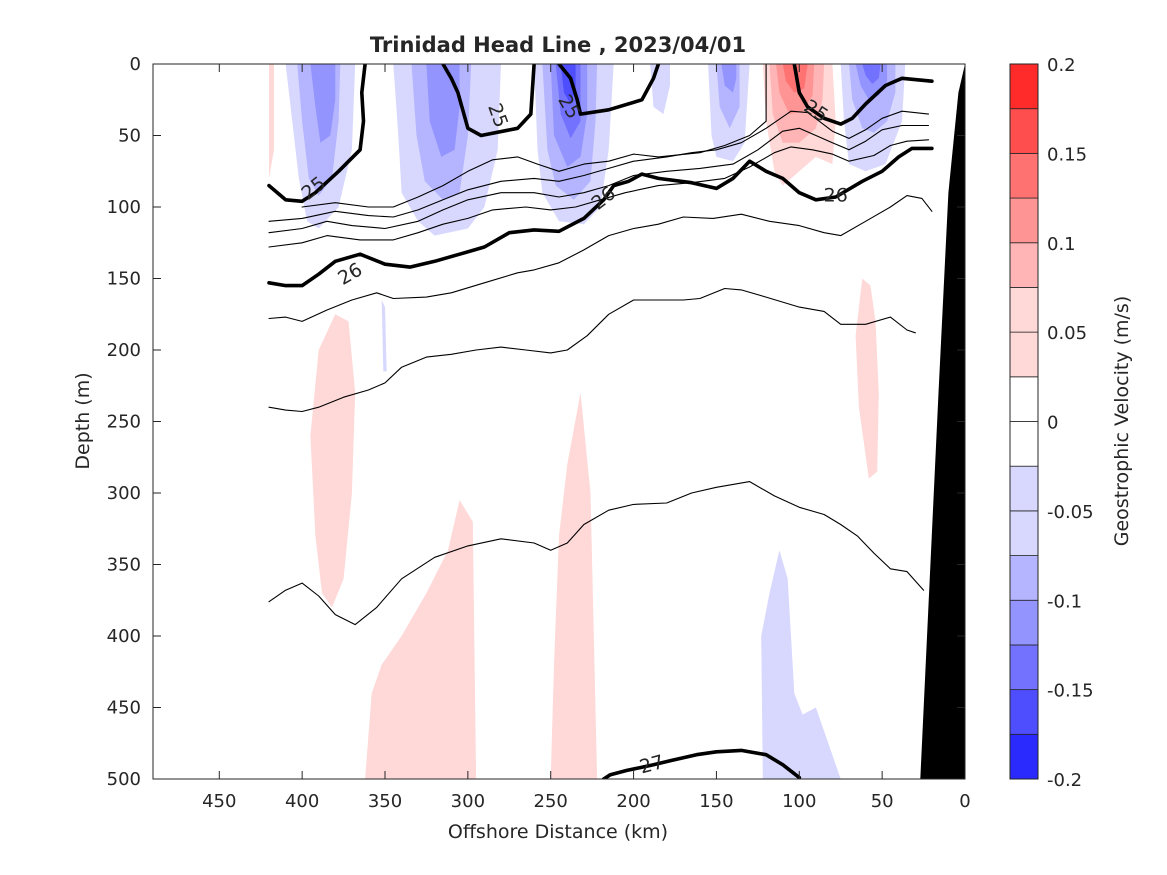 This screenshot has height=875, width=1167. I want to click on y-tick-label-10: 500, so click(124, 779).